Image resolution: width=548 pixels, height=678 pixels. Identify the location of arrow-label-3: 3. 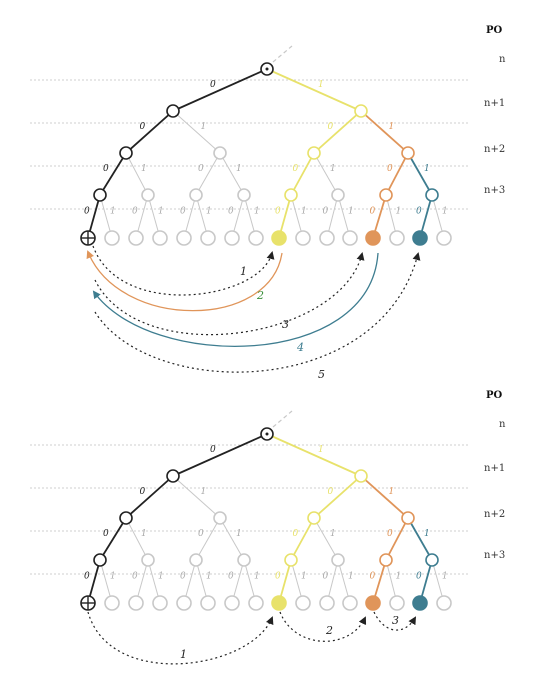
(395, 620).